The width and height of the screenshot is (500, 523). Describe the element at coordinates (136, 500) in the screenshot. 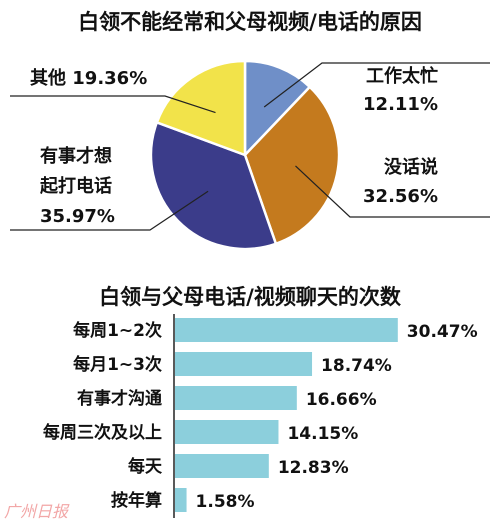

I see `bar-category-label-5: 按年算` at that location.